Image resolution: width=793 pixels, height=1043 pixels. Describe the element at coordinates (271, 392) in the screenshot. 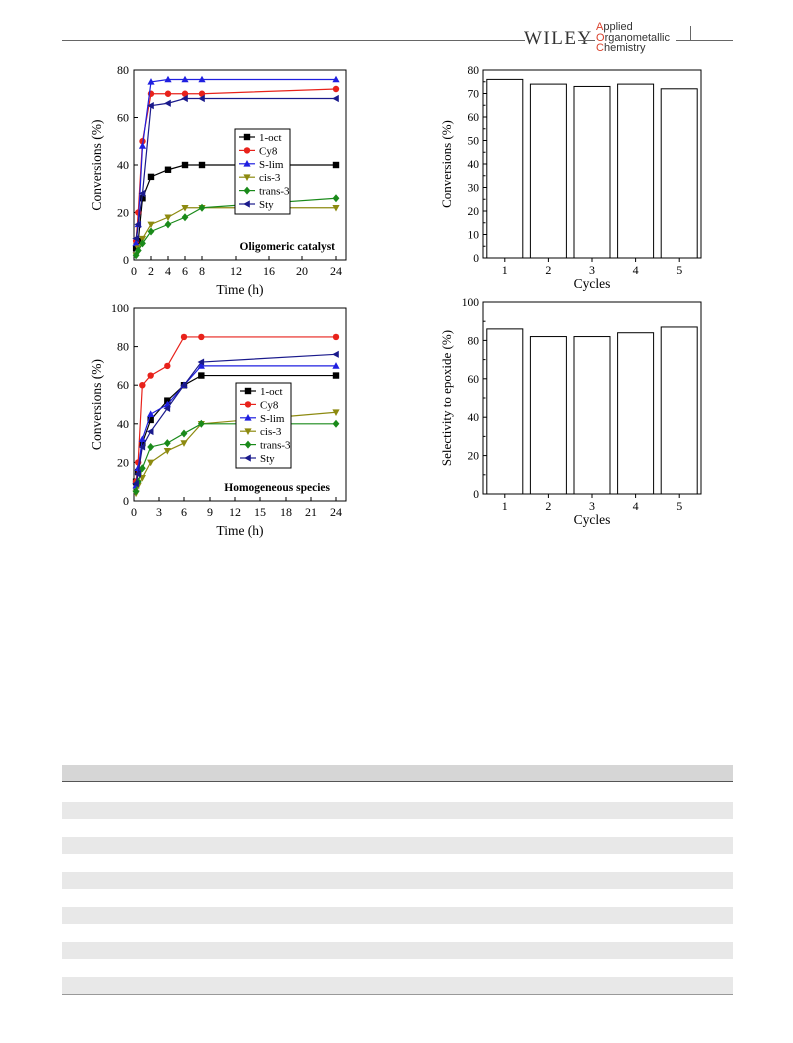

I see `homogeneous-legend-label: 1-oct` at that location.